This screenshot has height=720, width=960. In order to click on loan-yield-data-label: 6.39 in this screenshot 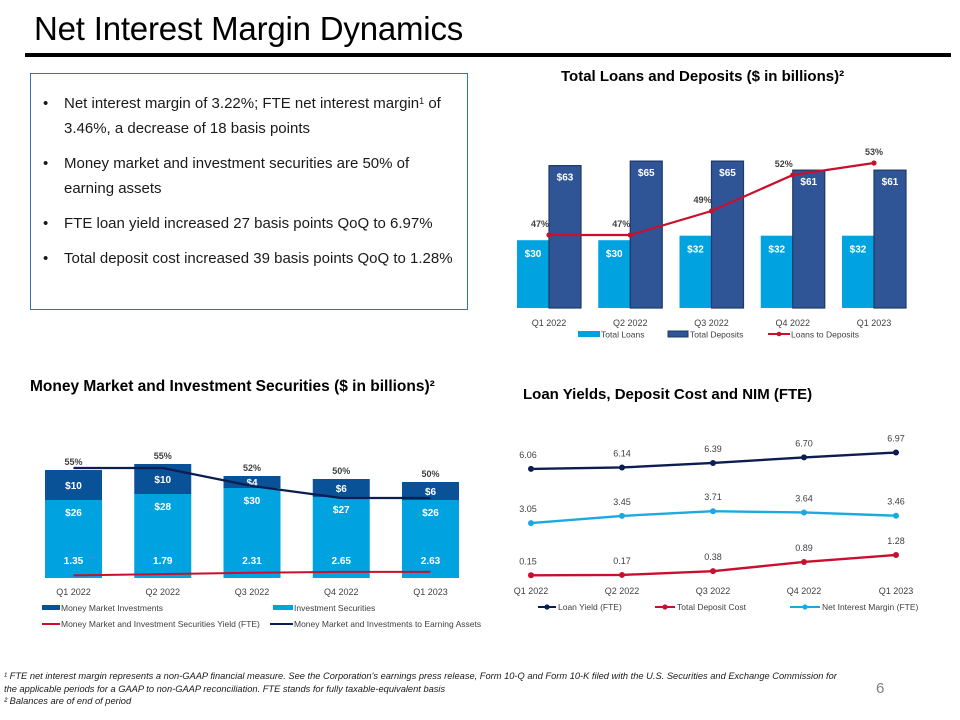, I will do `click(713, 449)`.